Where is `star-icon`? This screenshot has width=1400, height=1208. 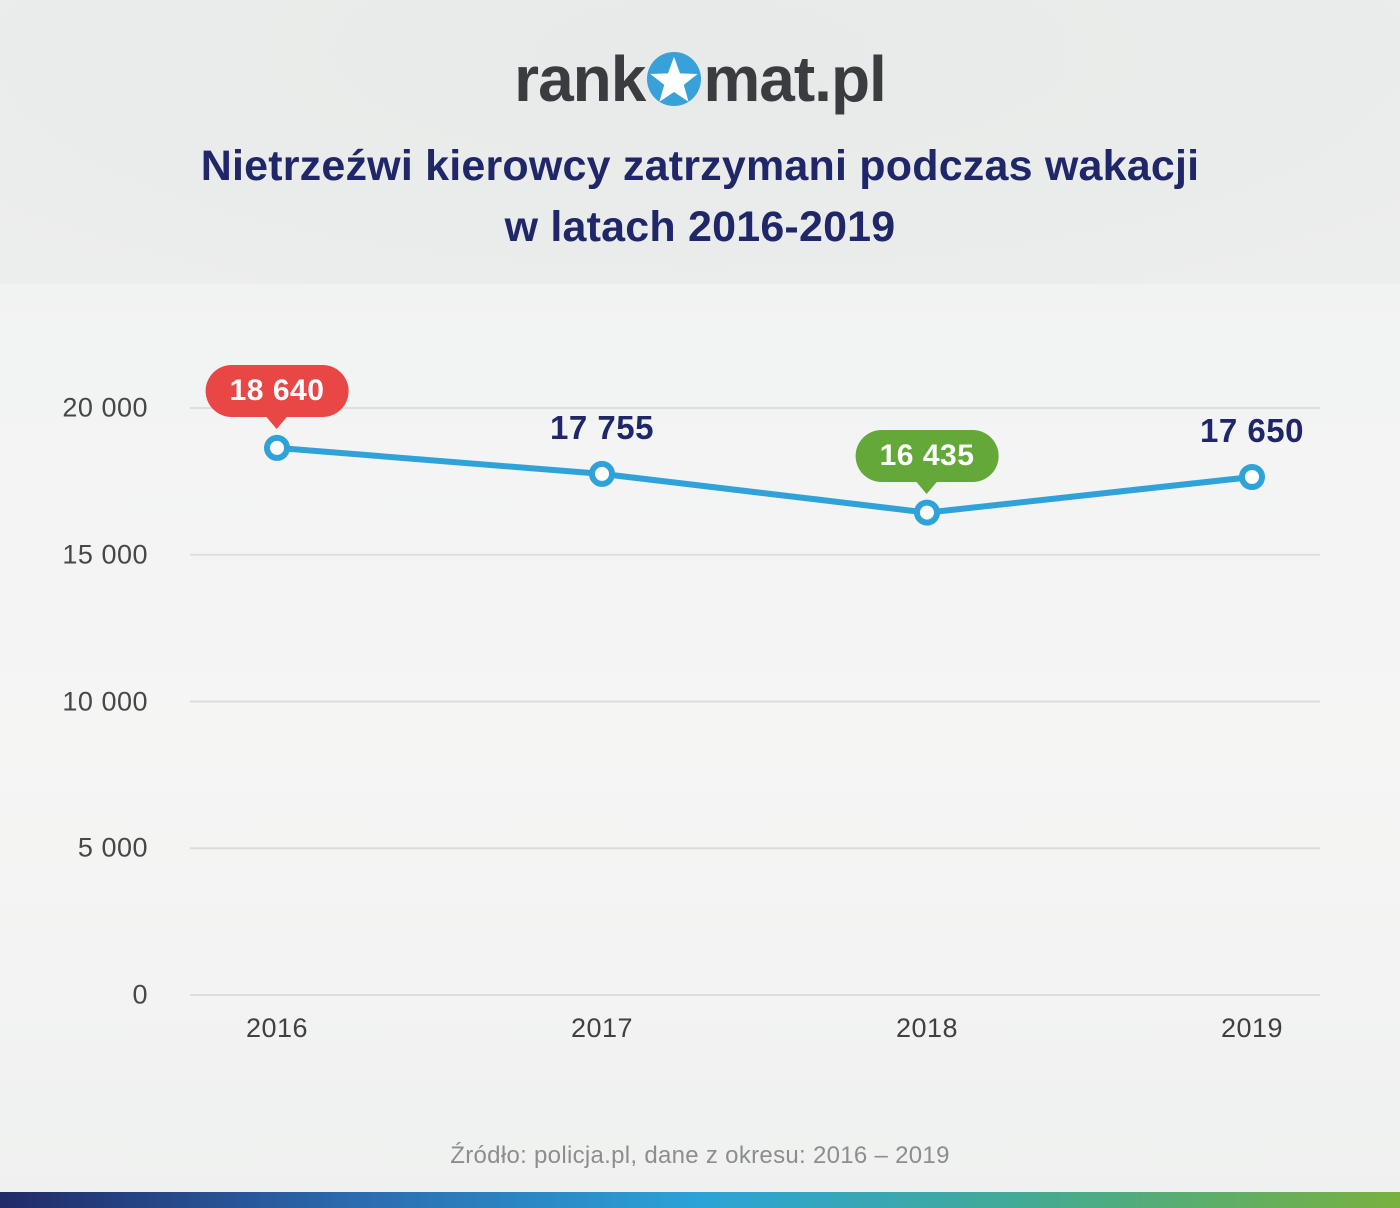 star-icon is located at coordinates (674, 76).